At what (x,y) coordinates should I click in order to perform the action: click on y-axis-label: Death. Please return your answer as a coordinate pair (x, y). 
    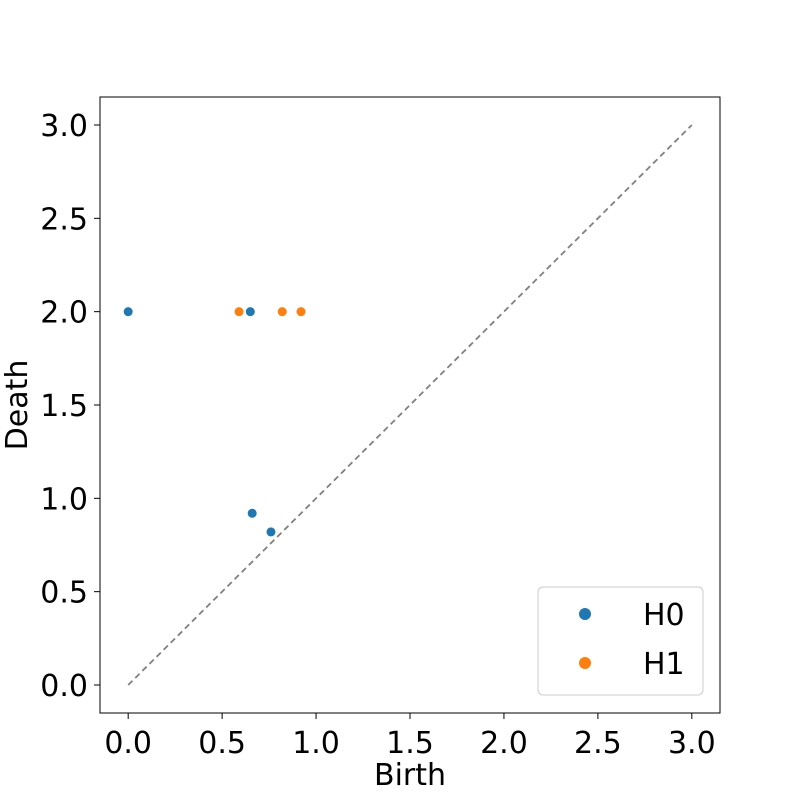
    Looking at the image, I should click on (17, 405).